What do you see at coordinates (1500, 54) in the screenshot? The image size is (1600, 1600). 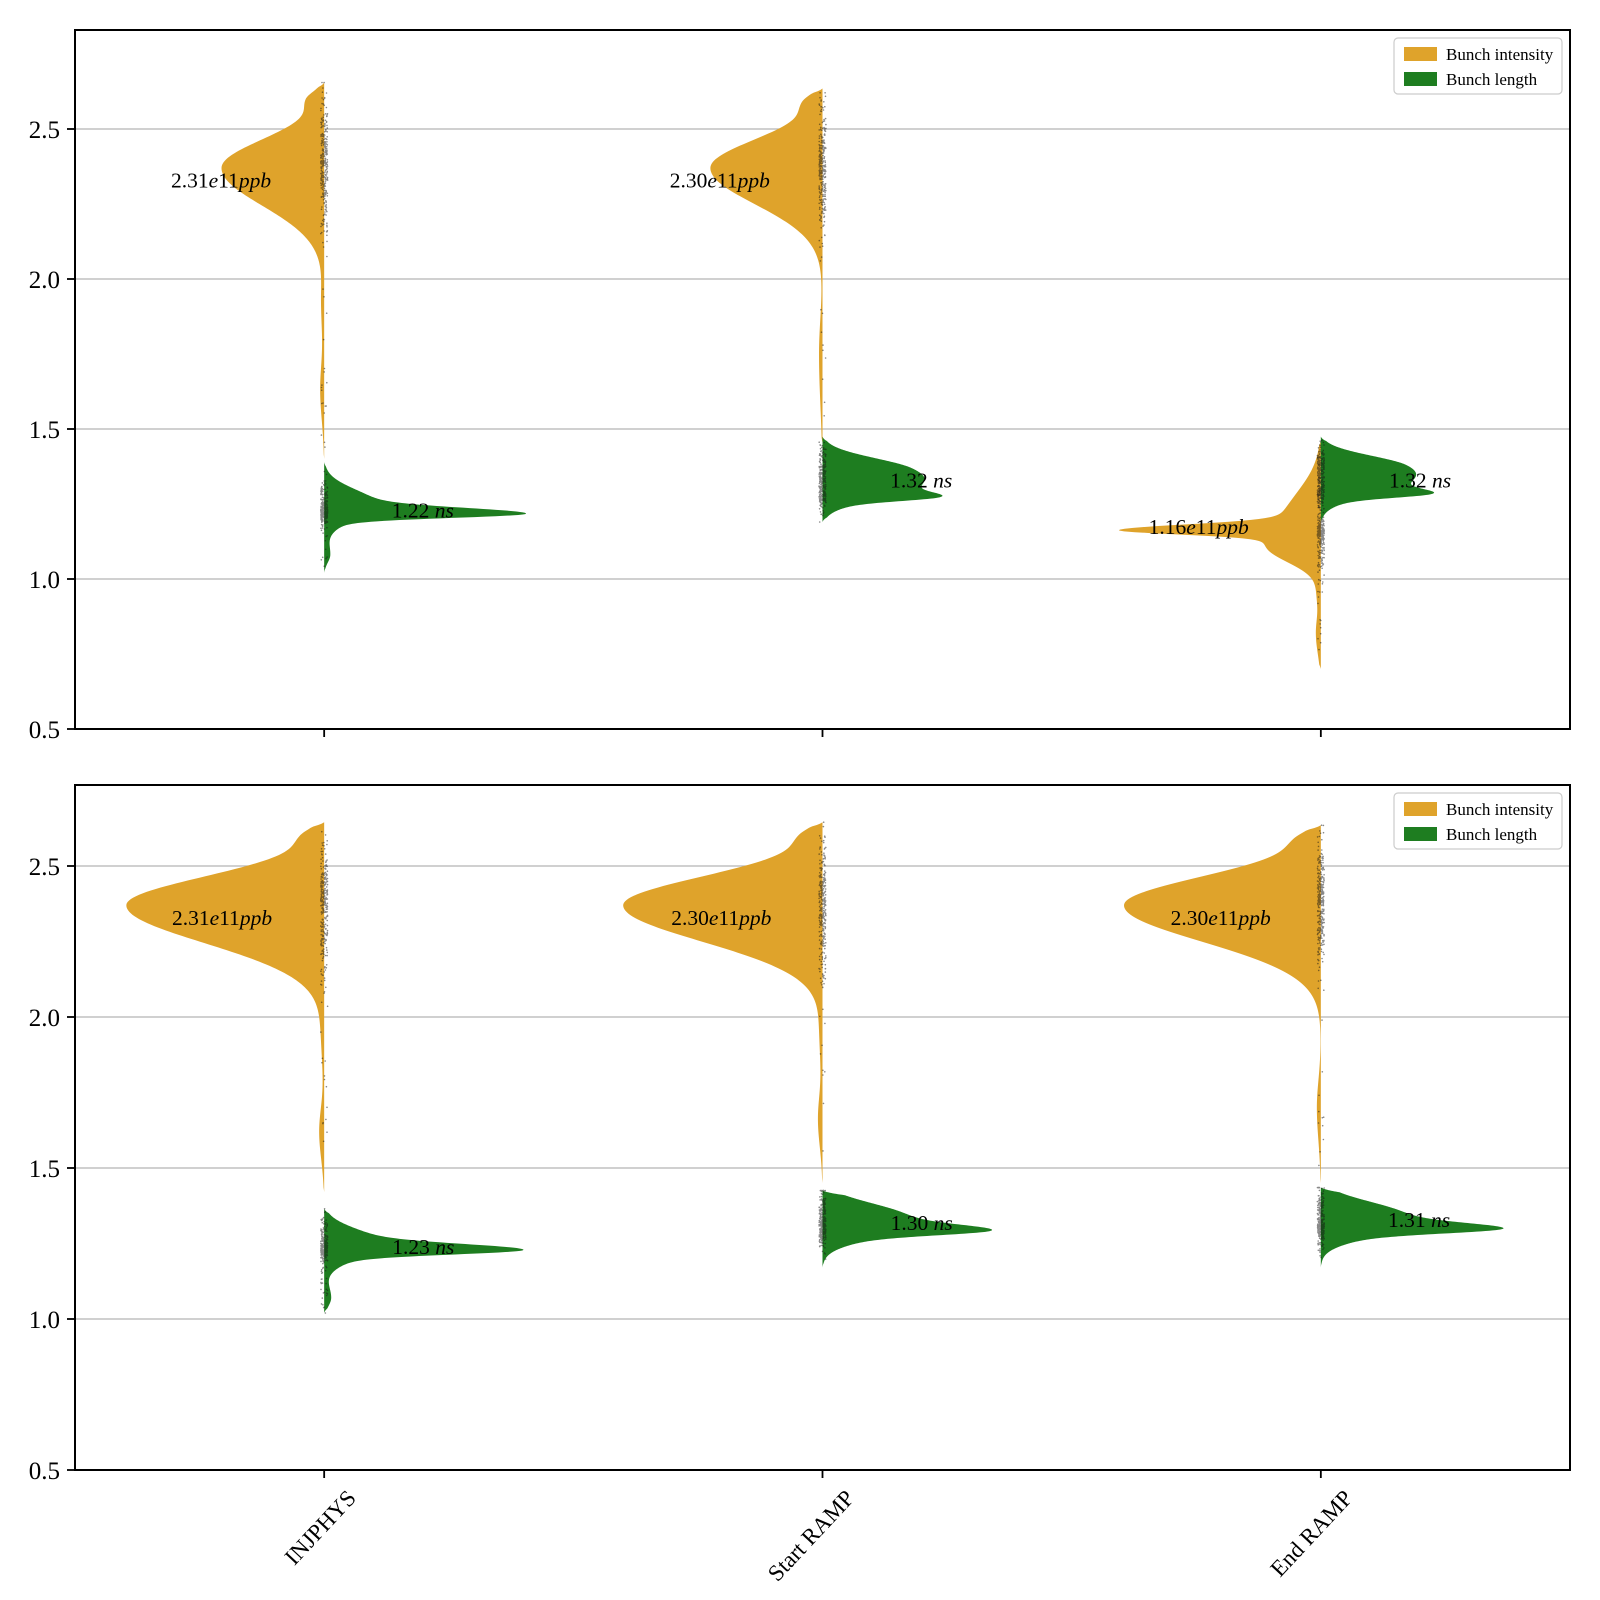 I see `legend-label: Bunch intensity` at bounding box center [1500, 54].